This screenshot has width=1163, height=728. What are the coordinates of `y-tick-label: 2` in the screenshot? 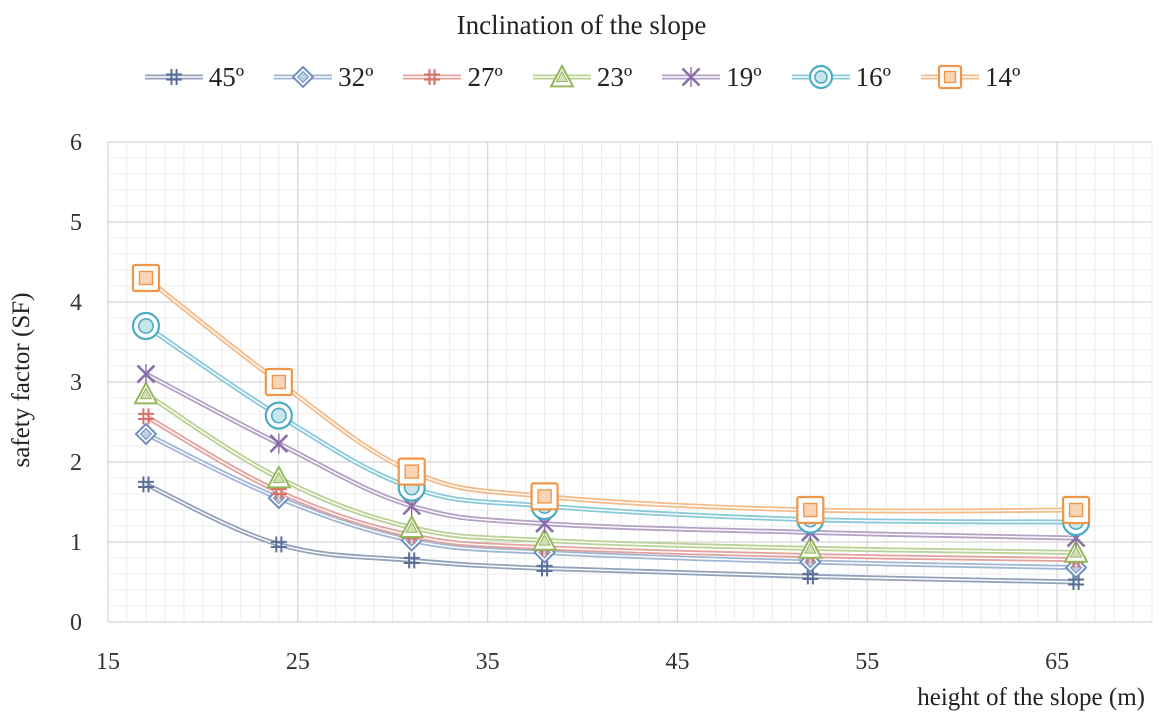 It's located at (76, 463).